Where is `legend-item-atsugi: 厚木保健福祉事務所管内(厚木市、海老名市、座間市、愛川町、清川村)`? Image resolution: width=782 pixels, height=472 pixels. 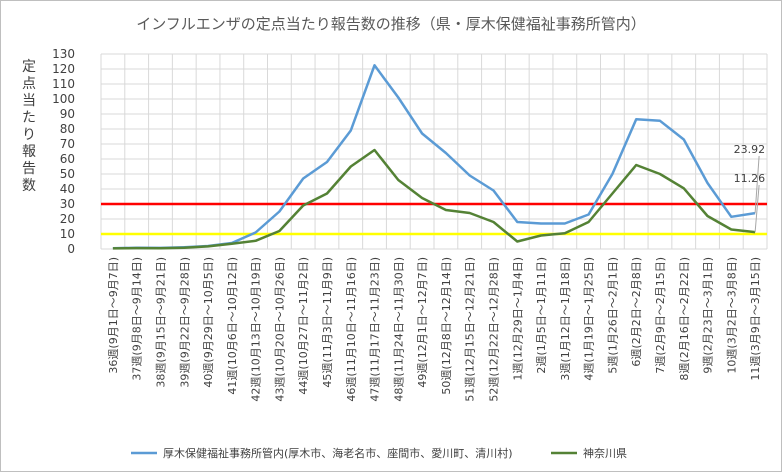 legend-item-atsugi: 厚木保健福祉事務所管内(厚木市、海老名市、座間市、愛川町、清川村) is located at coordinates (338, 453).